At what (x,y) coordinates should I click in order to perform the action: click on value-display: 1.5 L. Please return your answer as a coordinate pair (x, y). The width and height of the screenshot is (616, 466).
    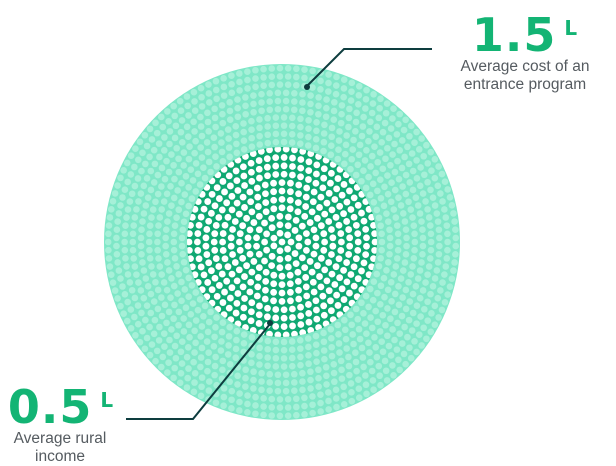
    Looking at the image, I should click on (525, 35).